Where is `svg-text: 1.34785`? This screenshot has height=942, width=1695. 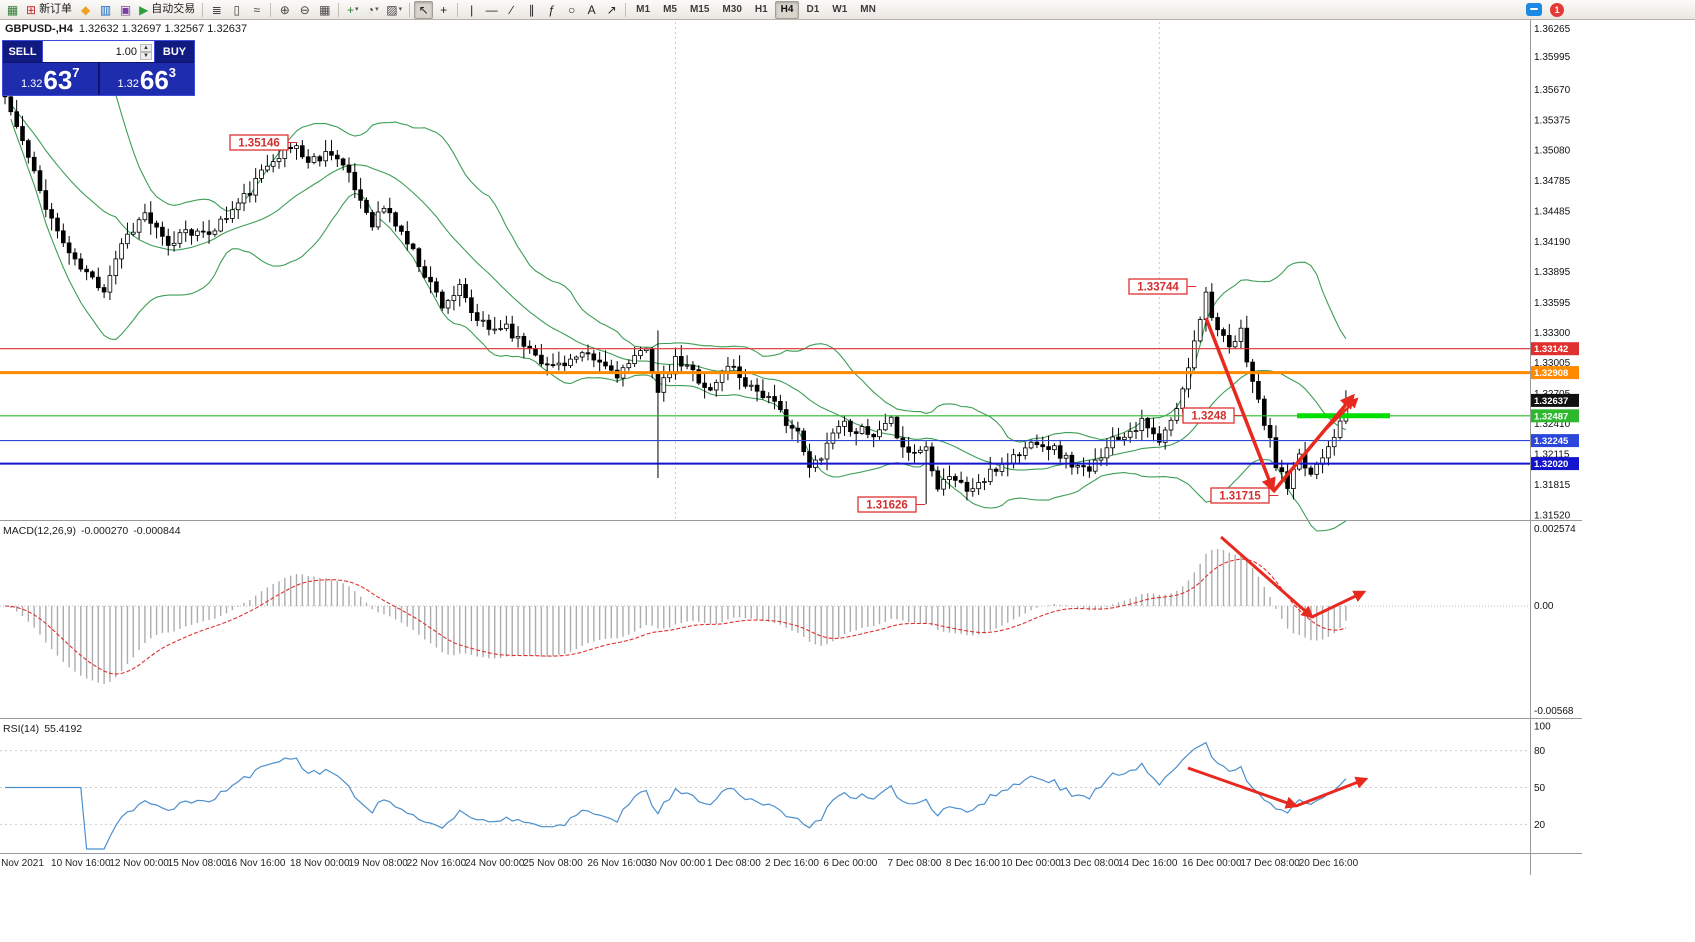 svg-text: 1.34785 is located at coordinates (1552, 181).